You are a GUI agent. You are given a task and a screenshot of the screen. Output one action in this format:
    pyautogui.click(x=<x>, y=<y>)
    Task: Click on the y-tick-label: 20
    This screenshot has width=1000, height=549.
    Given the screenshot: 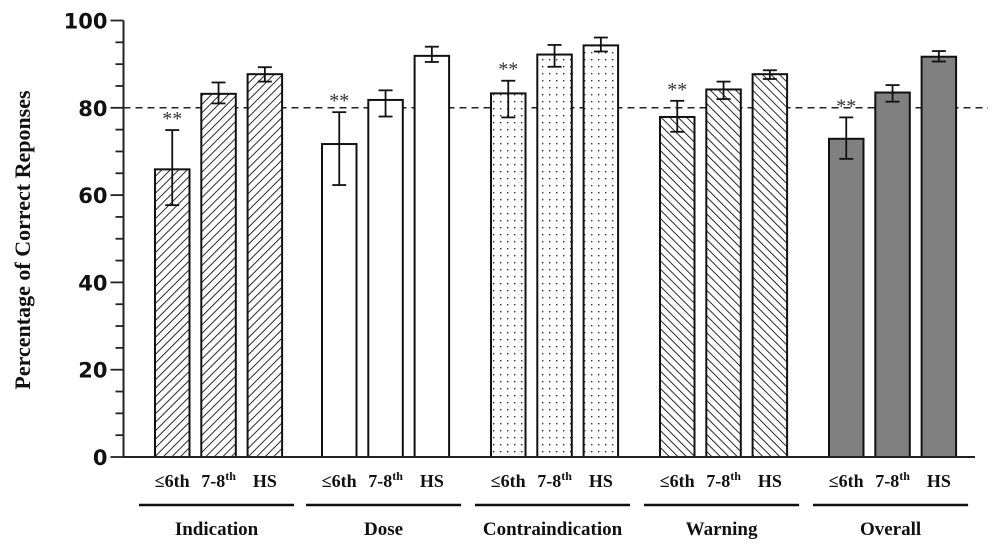 What is the action you would take?
    pyautogui.click(x=92, y=371)
    